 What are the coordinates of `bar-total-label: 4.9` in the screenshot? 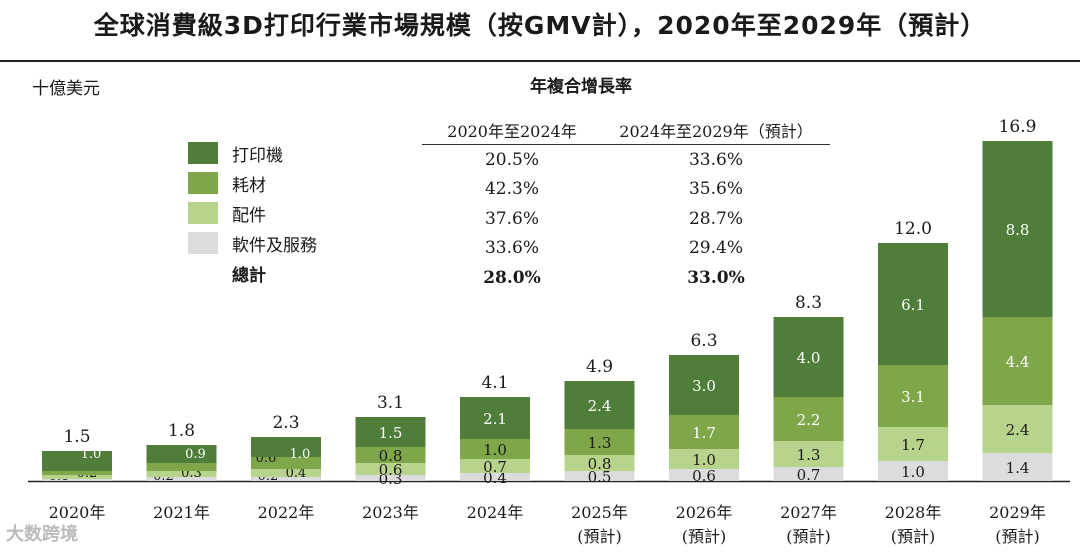 It's located at (599, 367).